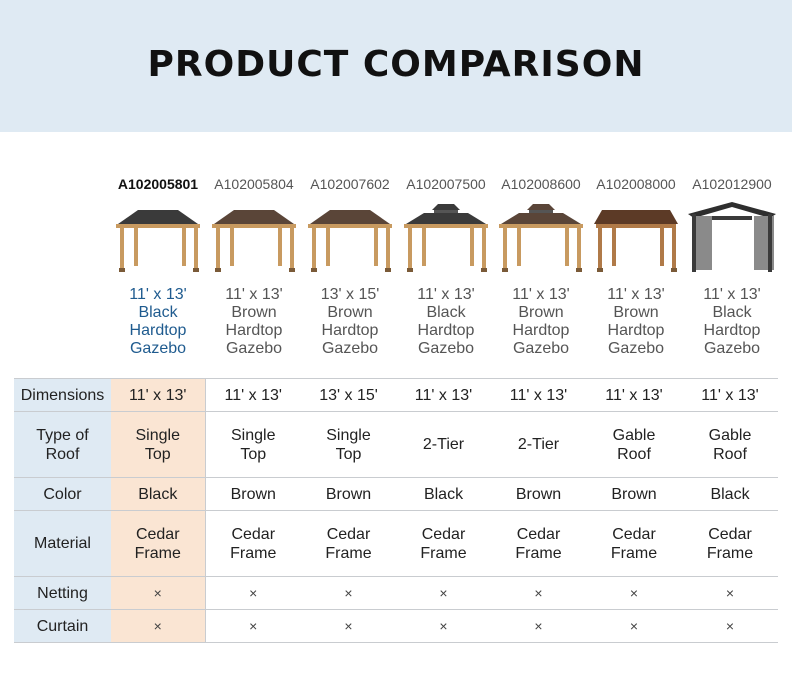 The width and height of the screenshot is (792, 692). What do you see at coordinates (62, 626) in the screenshot?
I see `row-label: Curtain` at bounding box center [62, 626].